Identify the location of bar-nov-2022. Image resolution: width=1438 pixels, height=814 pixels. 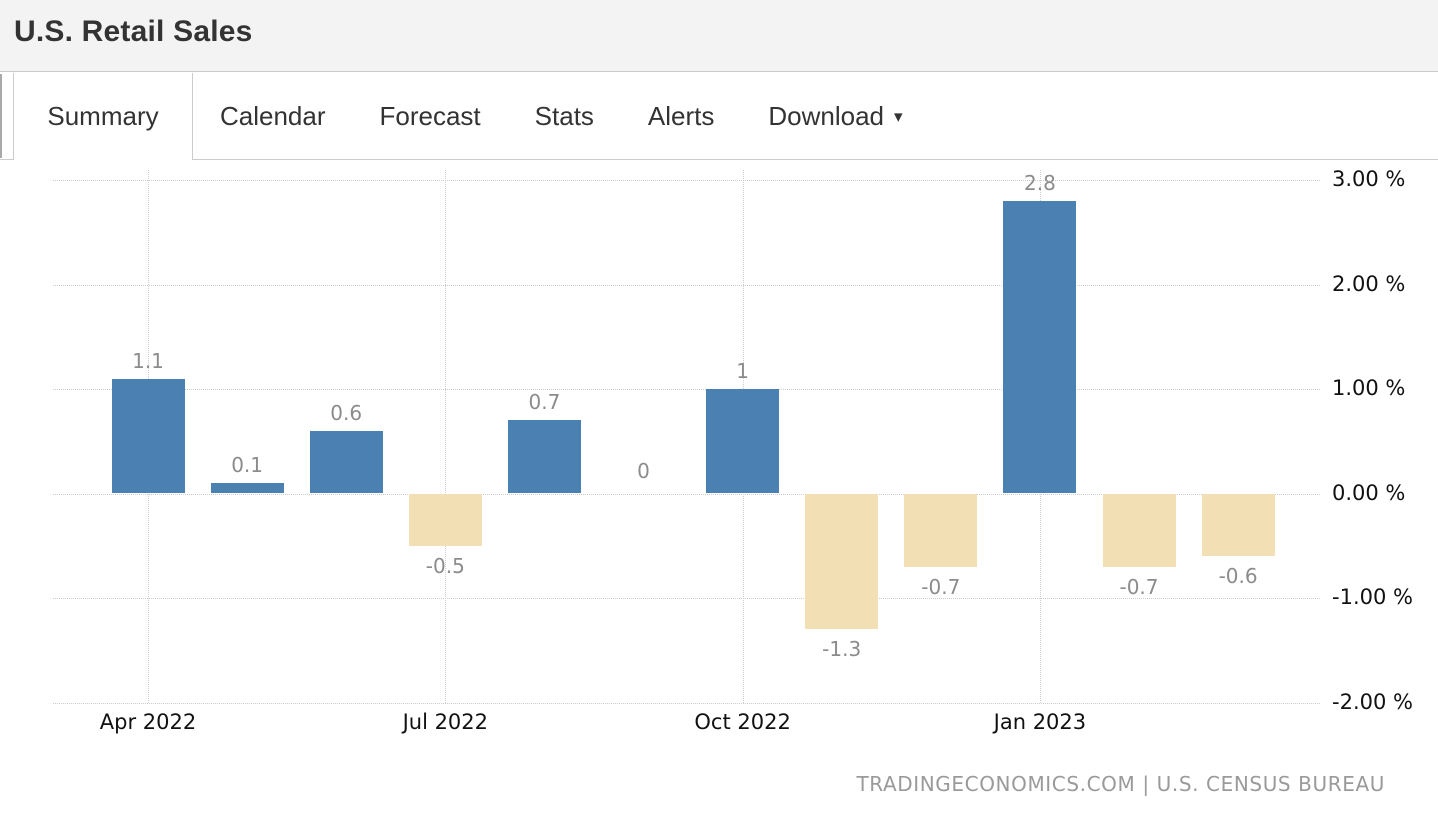
(842, 561).